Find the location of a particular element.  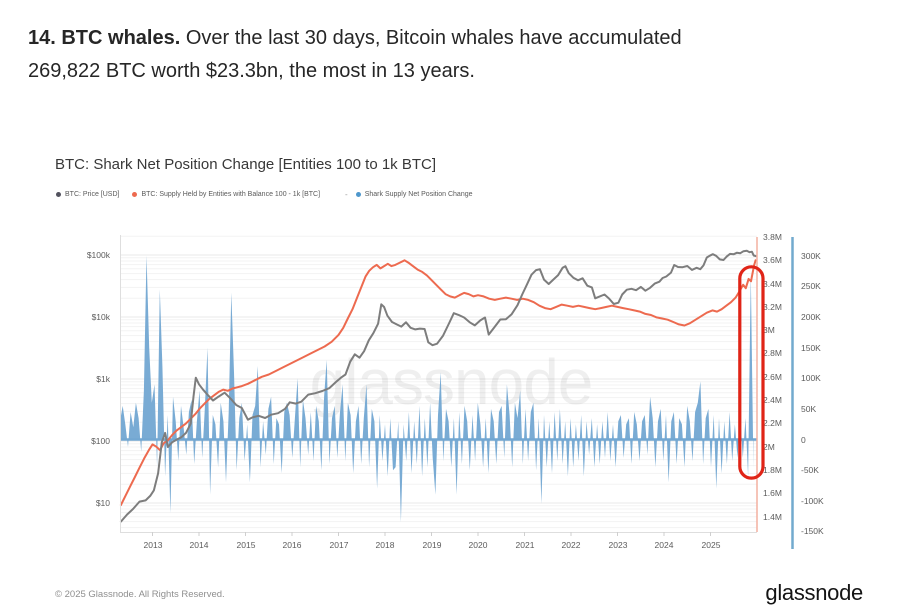

net-axis-tick-label: 200K is located at coordinates (811, 317).